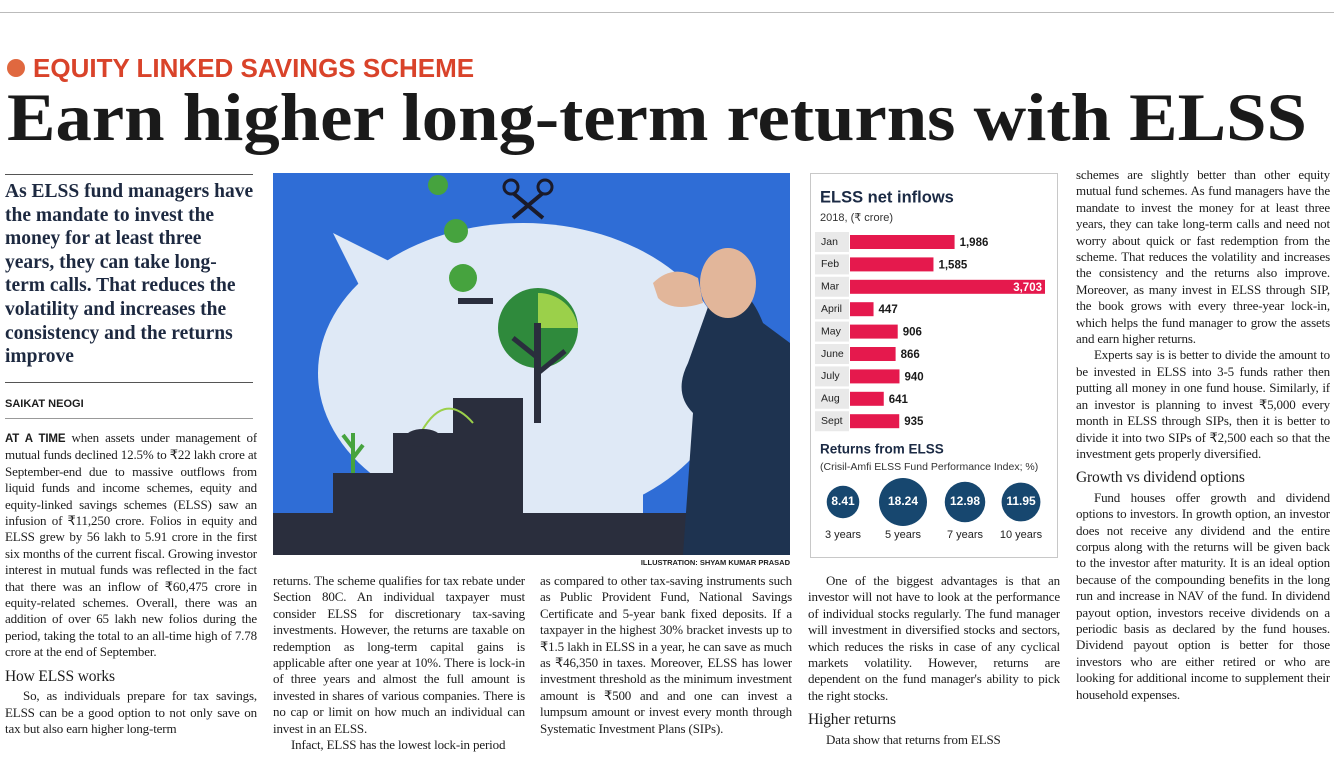  I want to click on value-label: 940, so click(914, 377).